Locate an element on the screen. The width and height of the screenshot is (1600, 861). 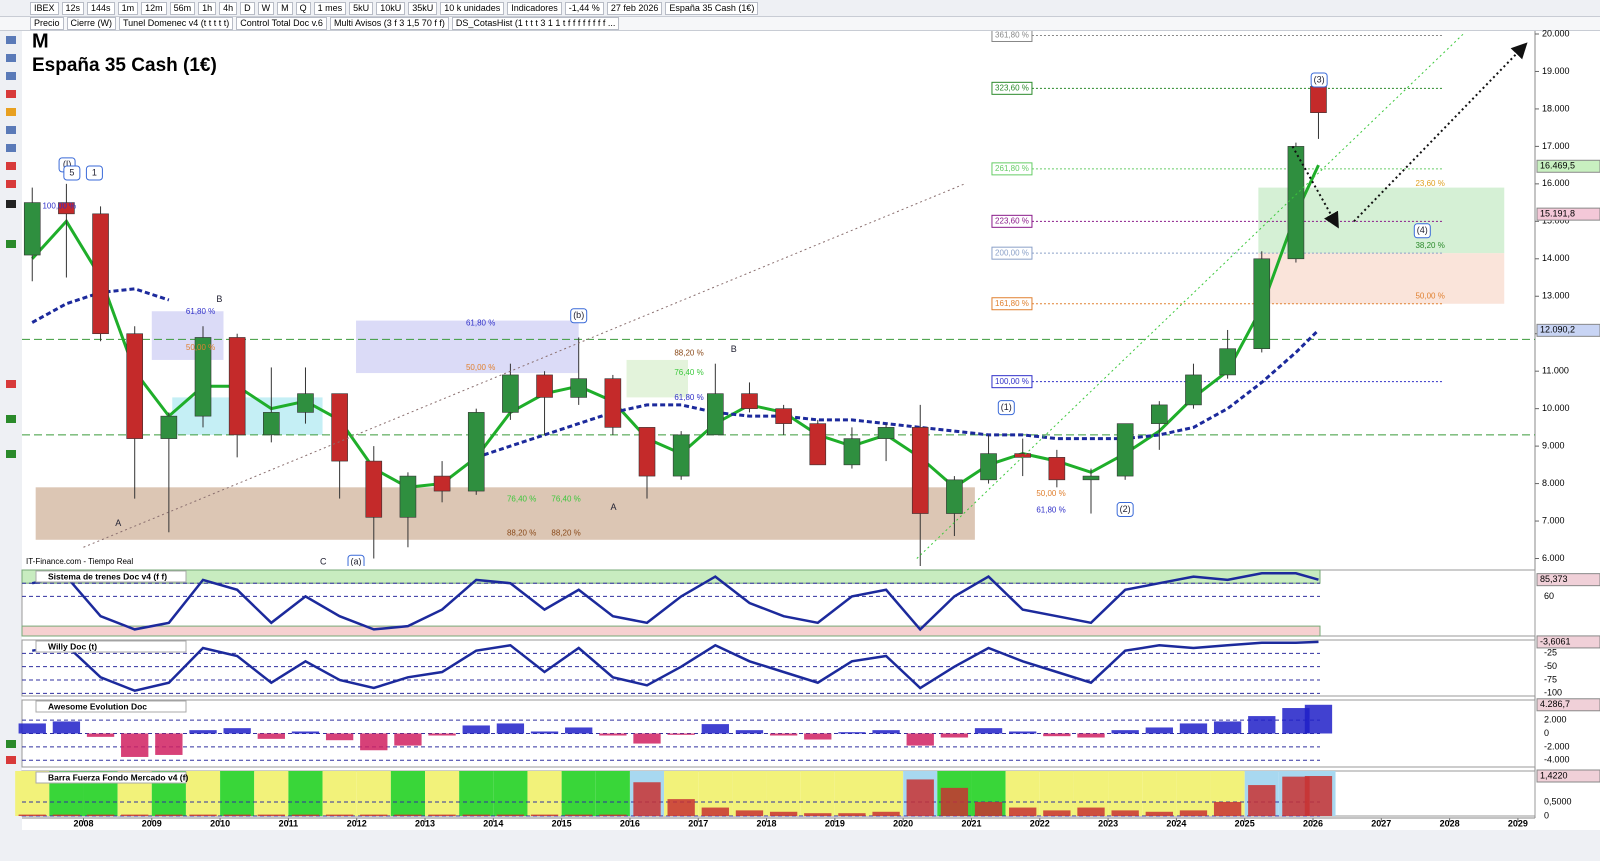
indicator-chip: Cierre (W) is located at coordinates (91, 23).